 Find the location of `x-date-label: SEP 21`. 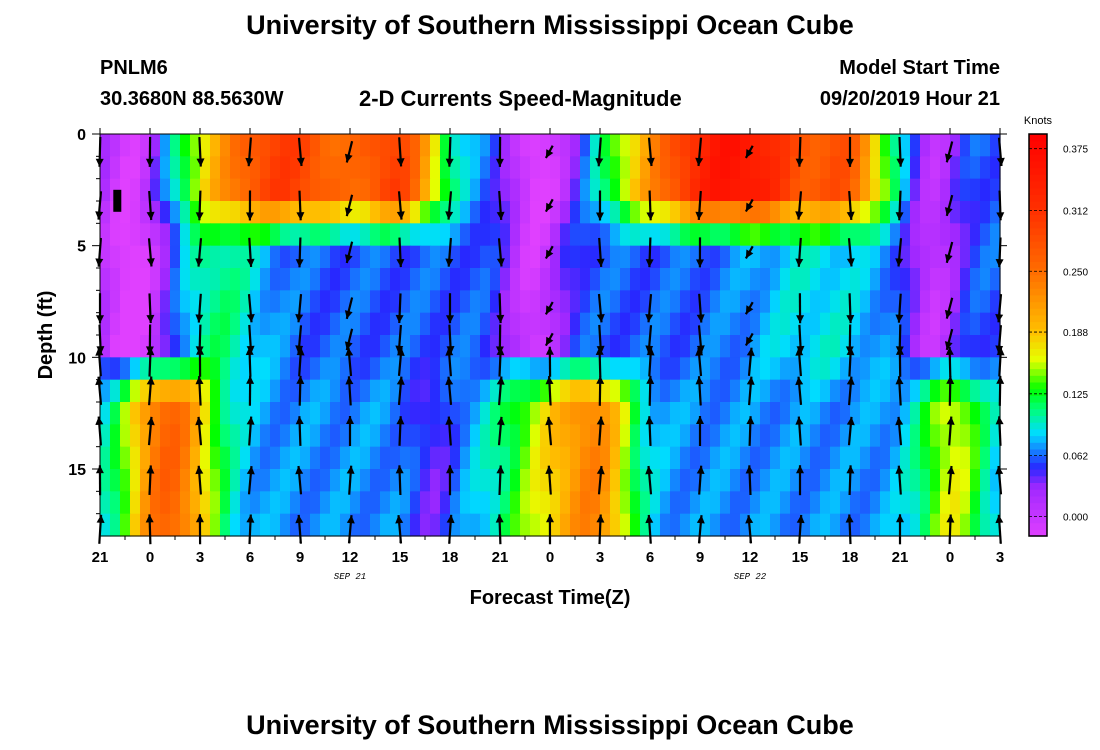

x-date-label: SEP 21 is located at coordinates (350, 577).